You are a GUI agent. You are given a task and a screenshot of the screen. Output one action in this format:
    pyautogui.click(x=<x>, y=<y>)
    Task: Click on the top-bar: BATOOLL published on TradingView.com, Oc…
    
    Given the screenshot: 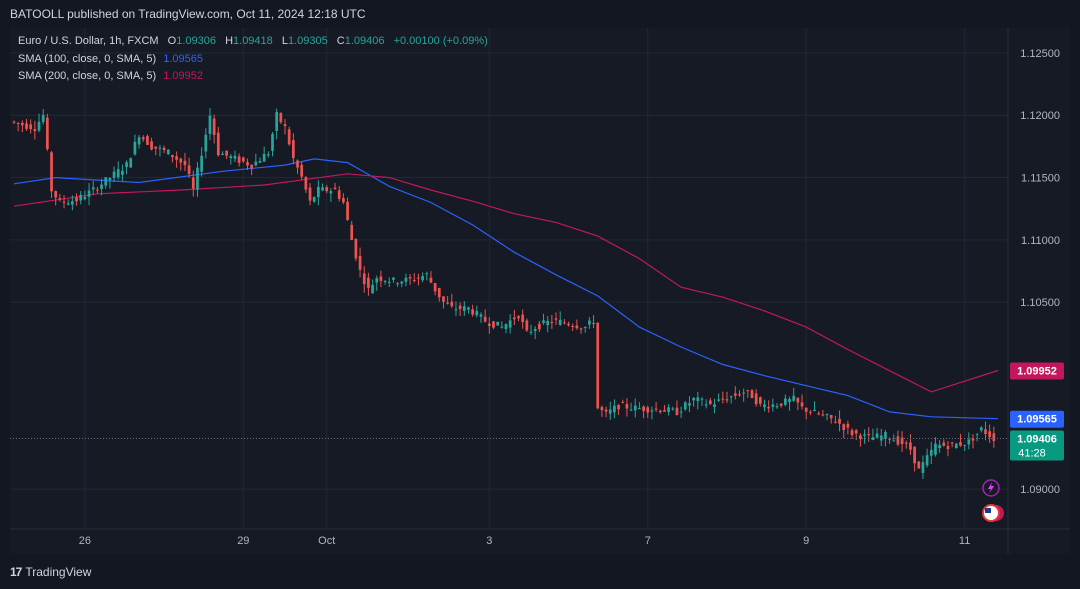 What is the action you would take?
    pyautogui.click(x=540, y=14)
    